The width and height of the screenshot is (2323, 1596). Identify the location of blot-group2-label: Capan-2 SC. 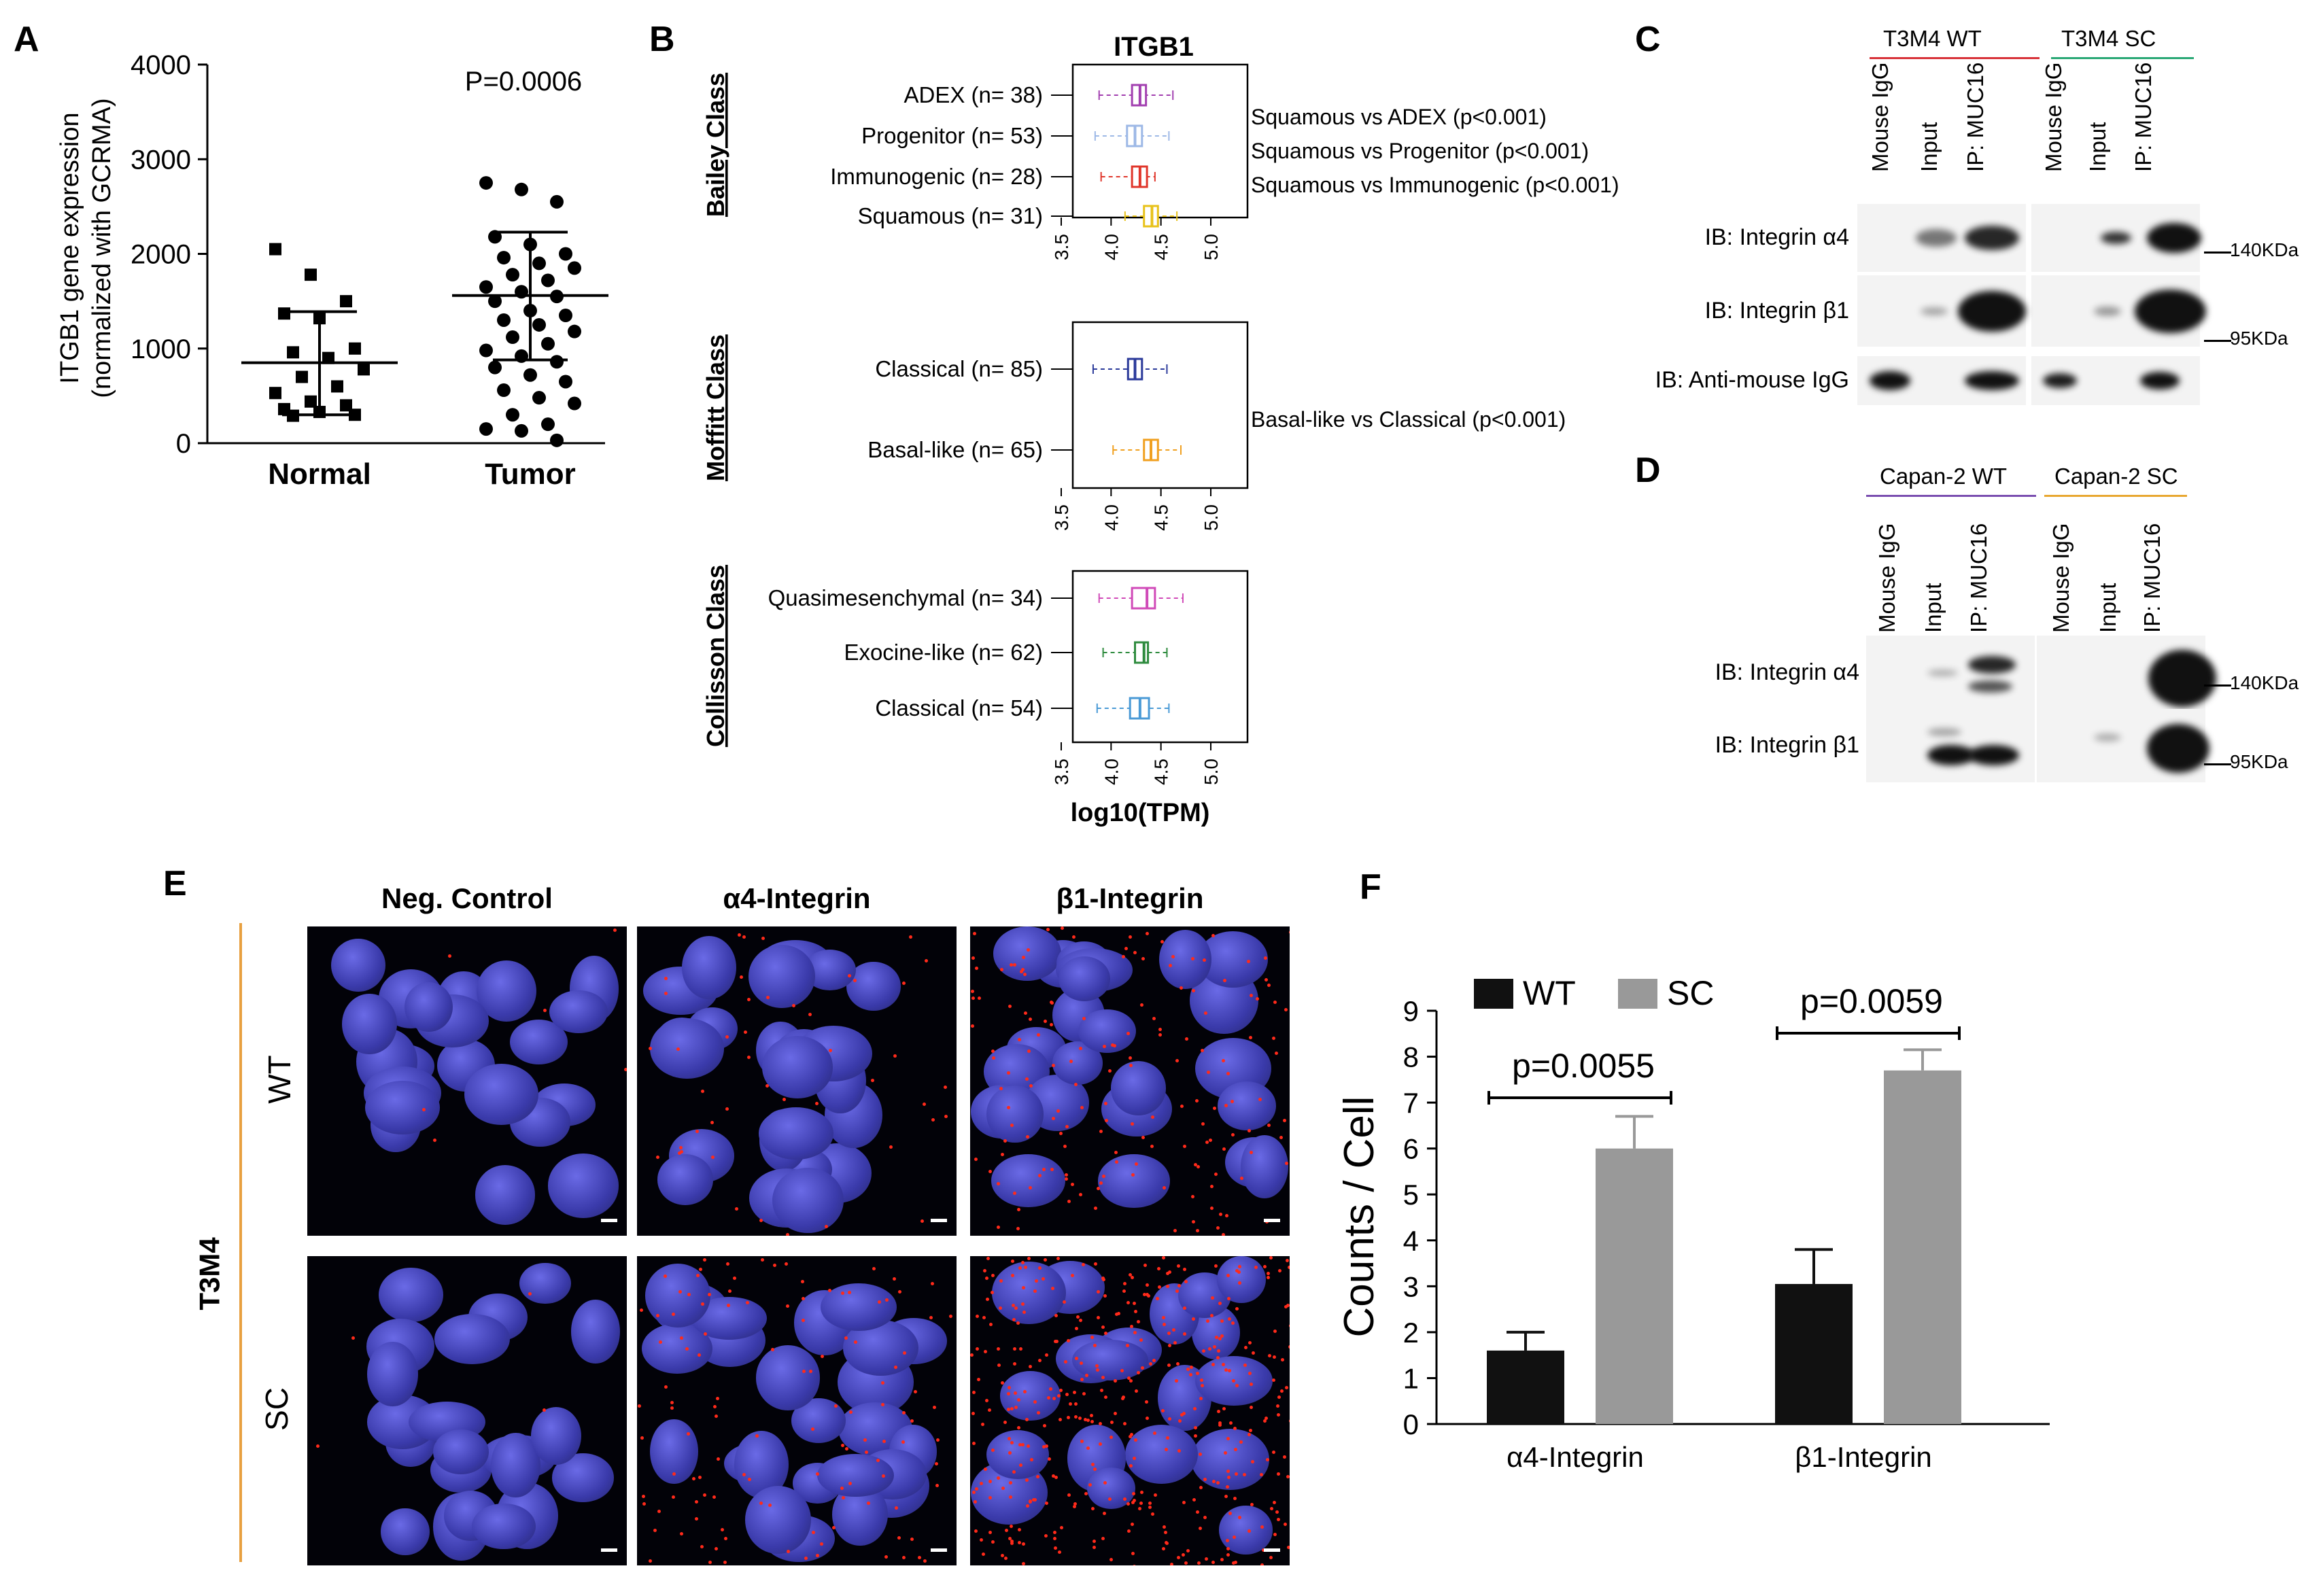
(2116, 476).